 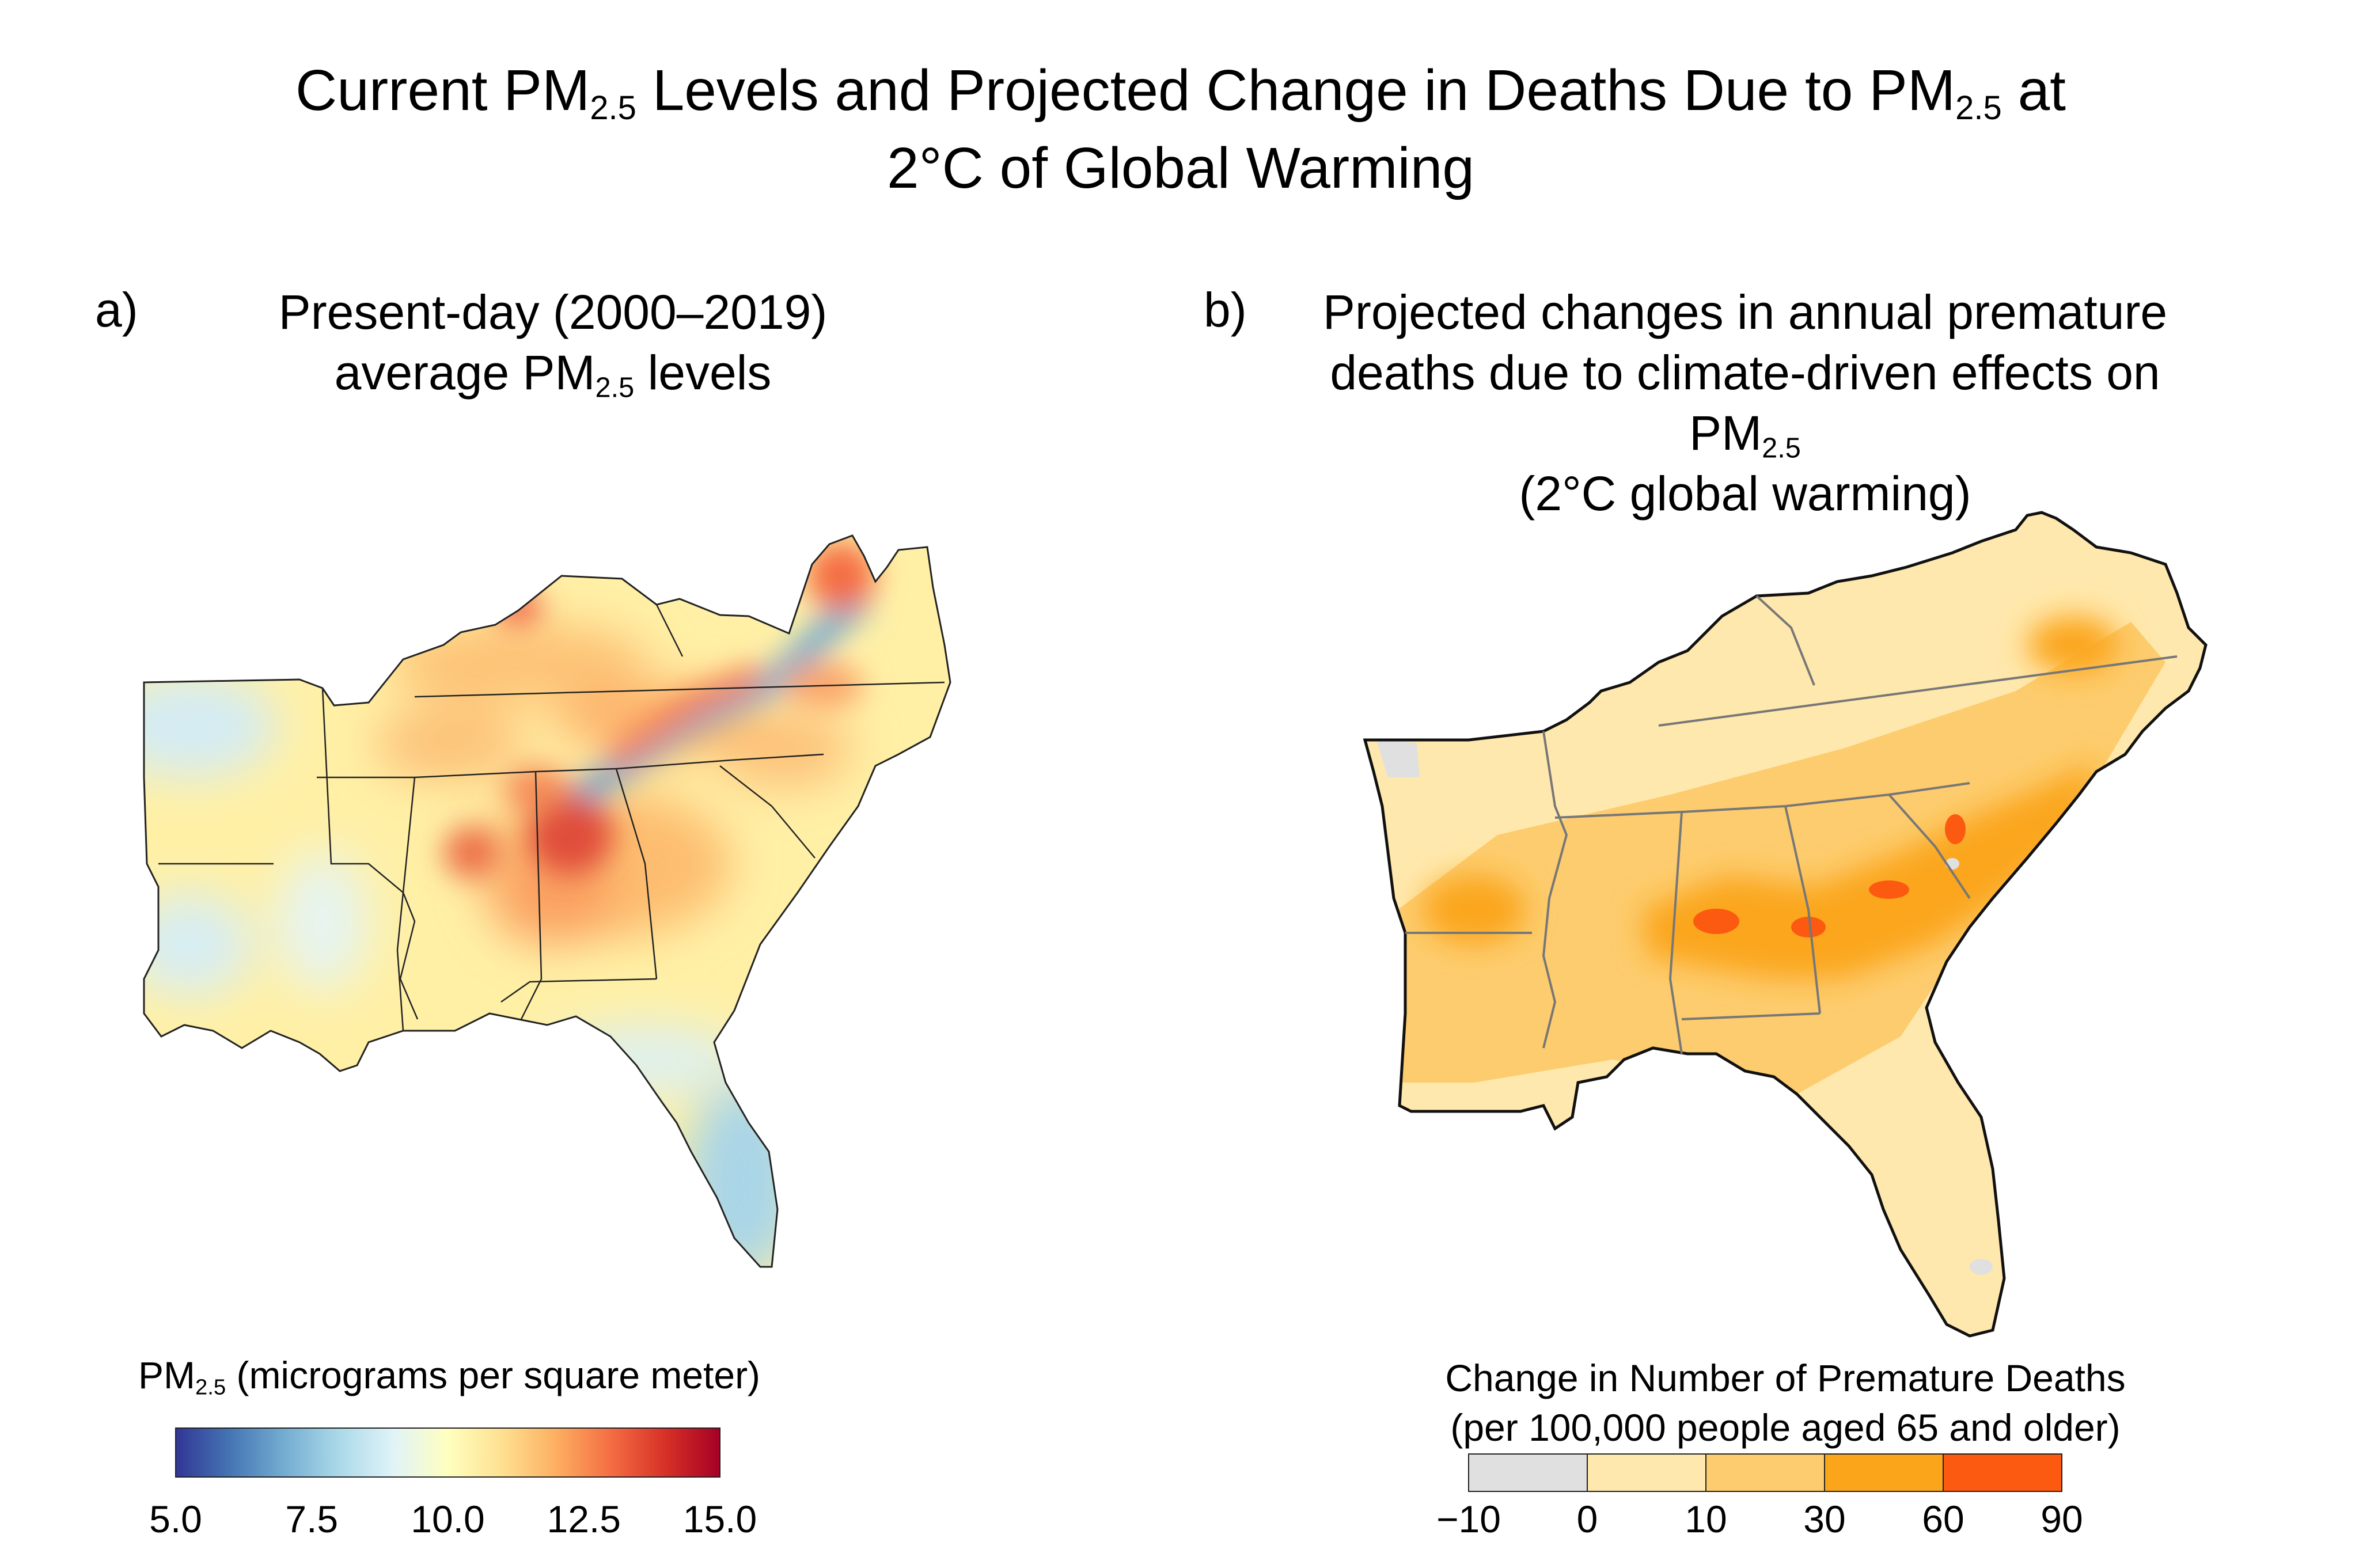 I want to click on deaths-tick-label: −10, so click(x=1468, y=1519).